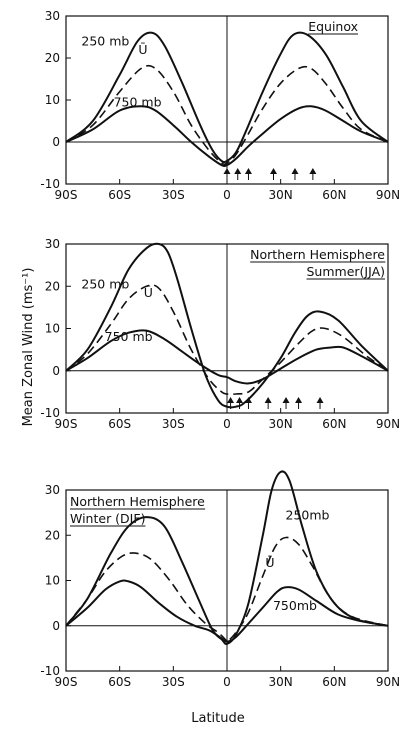  What do you see at coordinates (107, 518) in the screenshot?
I see `panel-title: Winter (DJF)` at bounding box center [107, 518].